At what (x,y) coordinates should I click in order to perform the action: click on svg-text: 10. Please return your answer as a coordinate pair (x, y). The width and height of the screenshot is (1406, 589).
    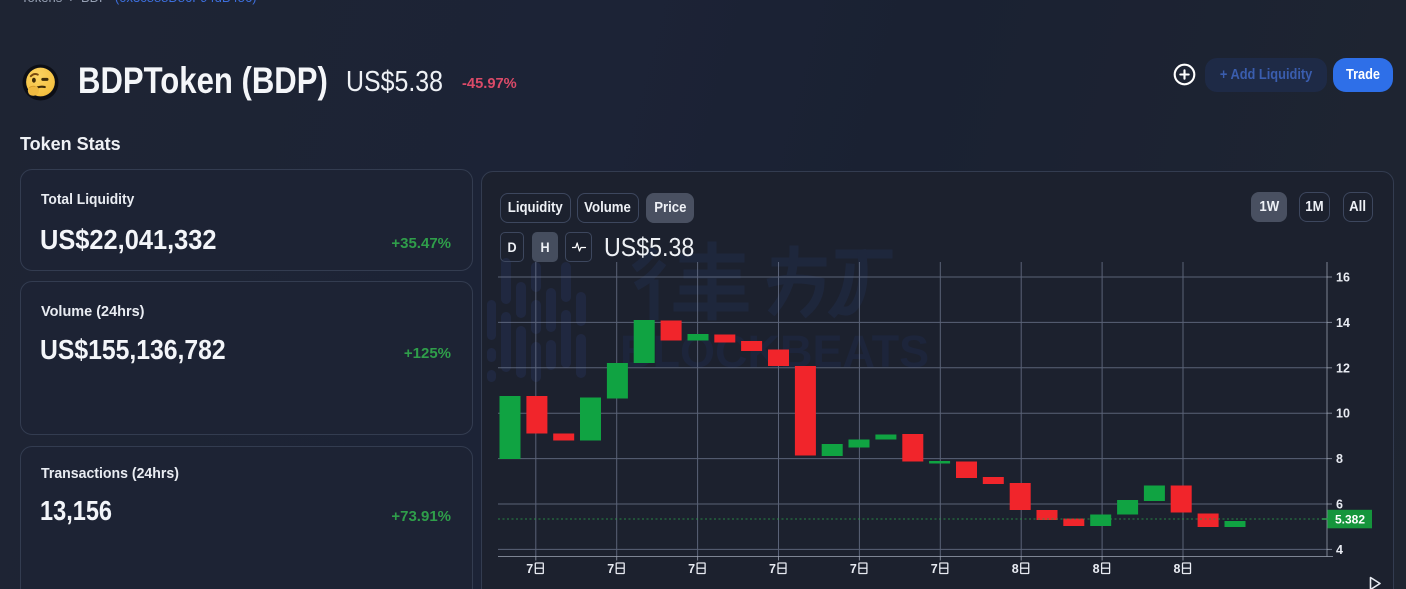
    Looking at the image, I should click on (1343, 414).